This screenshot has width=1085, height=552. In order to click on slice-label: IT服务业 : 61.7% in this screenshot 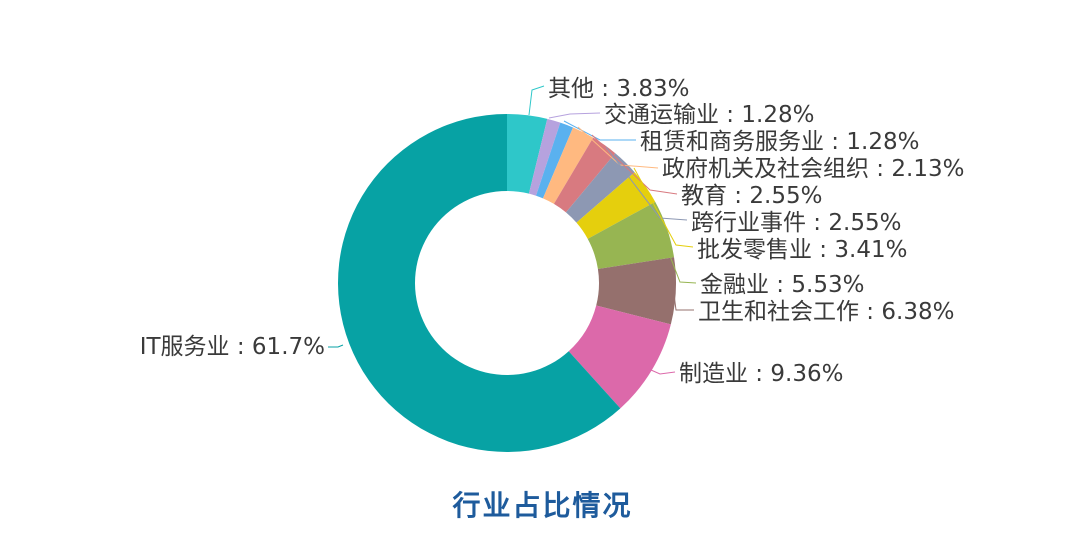, I will do `click(232, 347)`.